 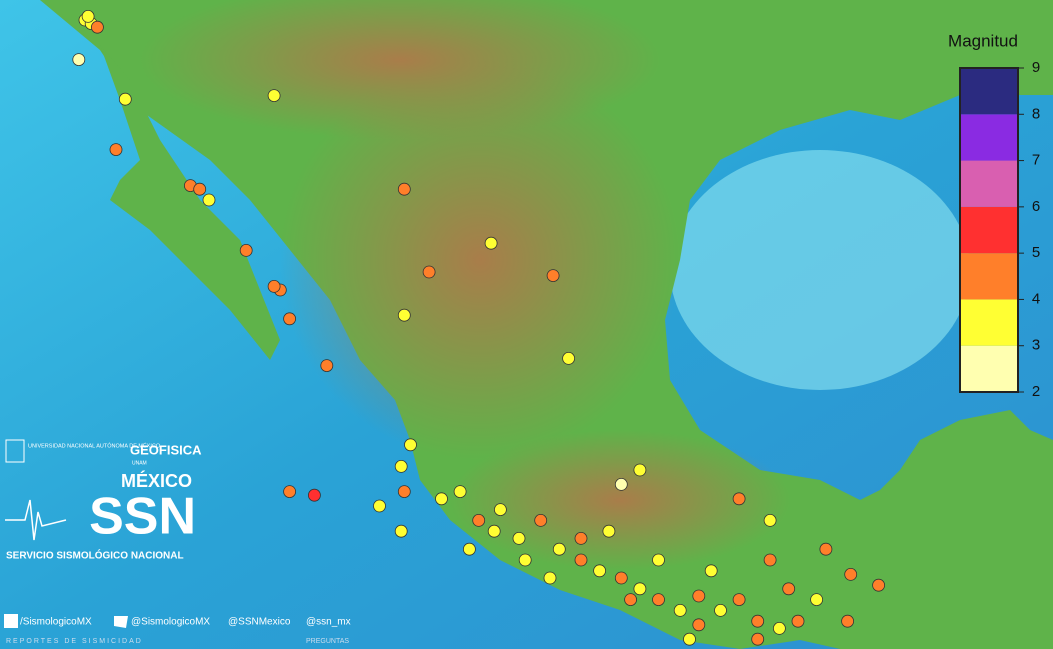 What do you see at coordinates (156, 480) in the screenshot?
I see `country: MÉXICO` at bounding box center [156, 480].